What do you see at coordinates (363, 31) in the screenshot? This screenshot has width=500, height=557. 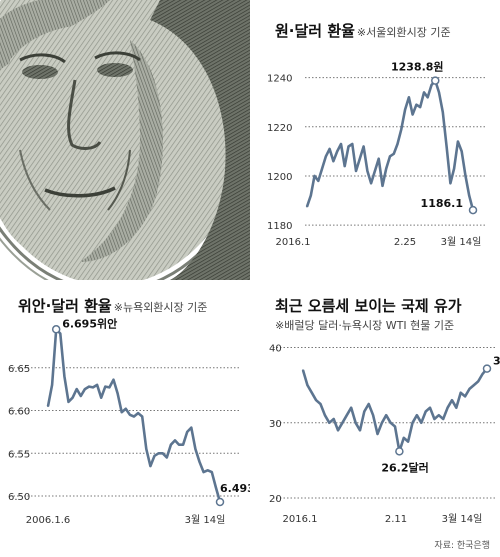 I see `krw-chart-title: 원·달러 환율 ※서울외환시장 기준` at bounding box center [363, 31].